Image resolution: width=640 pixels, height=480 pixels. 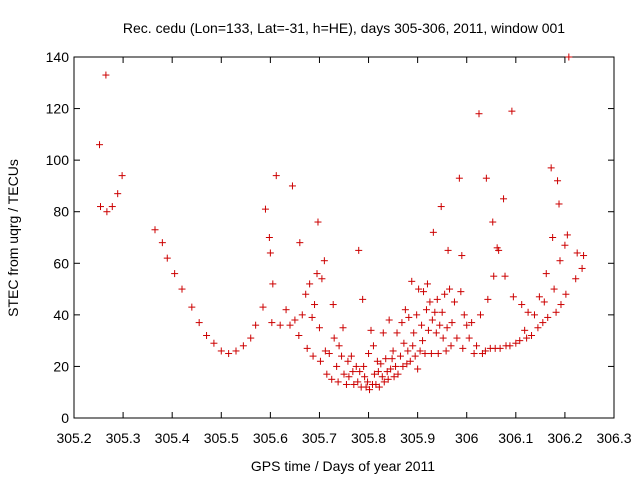 I want to click on x-axis-label: GPS time / Days of year 2011, so click(x=343, y=466).